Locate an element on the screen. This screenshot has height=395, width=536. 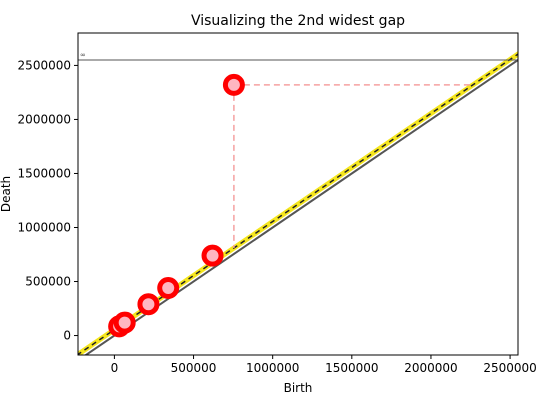
x-axis-label: Birth is located at coordinates (298, 388).